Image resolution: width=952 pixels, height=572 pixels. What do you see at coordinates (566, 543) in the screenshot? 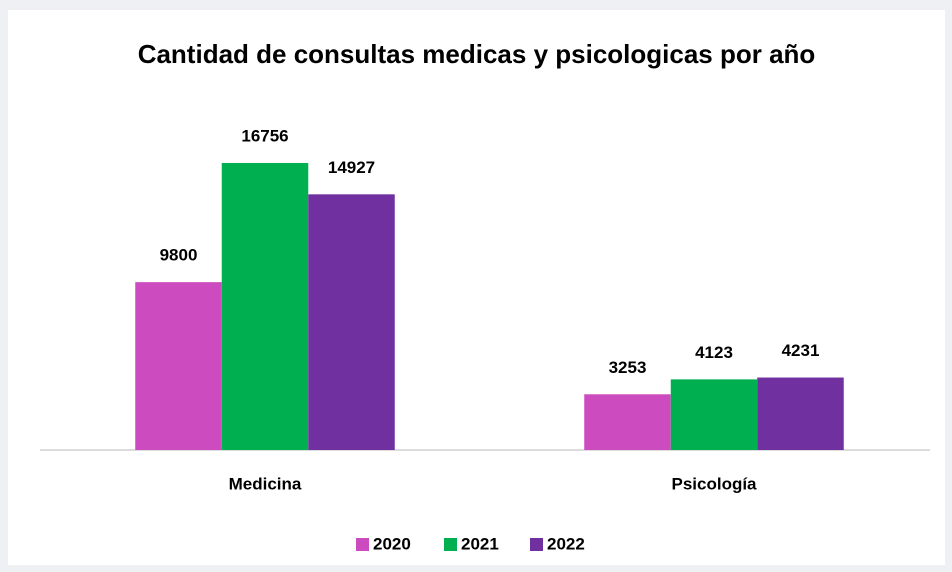
I see `legend-label: 2022` at bounding box center [566, 543].